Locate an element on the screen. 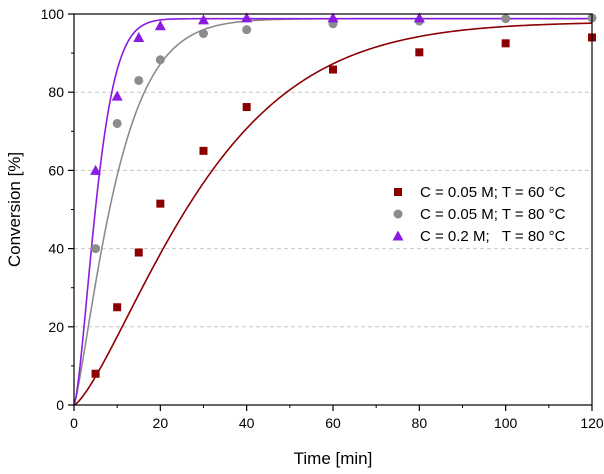  x-axis-title: Time [min] is located at coordinates (333, 458).